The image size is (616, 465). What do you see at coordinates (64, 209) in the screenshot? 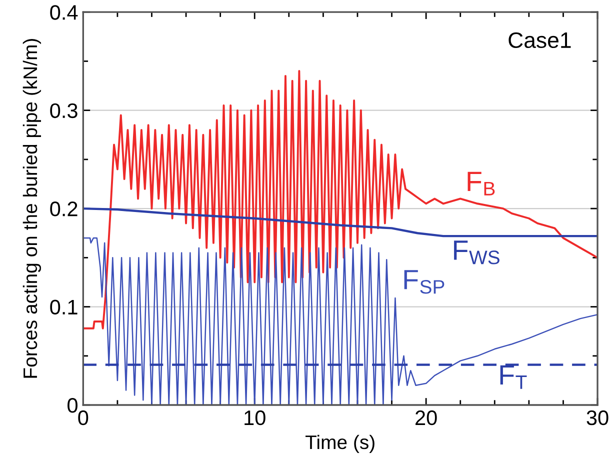
I see `y-tick-label: 0.2` at bounding box center [64, 209].